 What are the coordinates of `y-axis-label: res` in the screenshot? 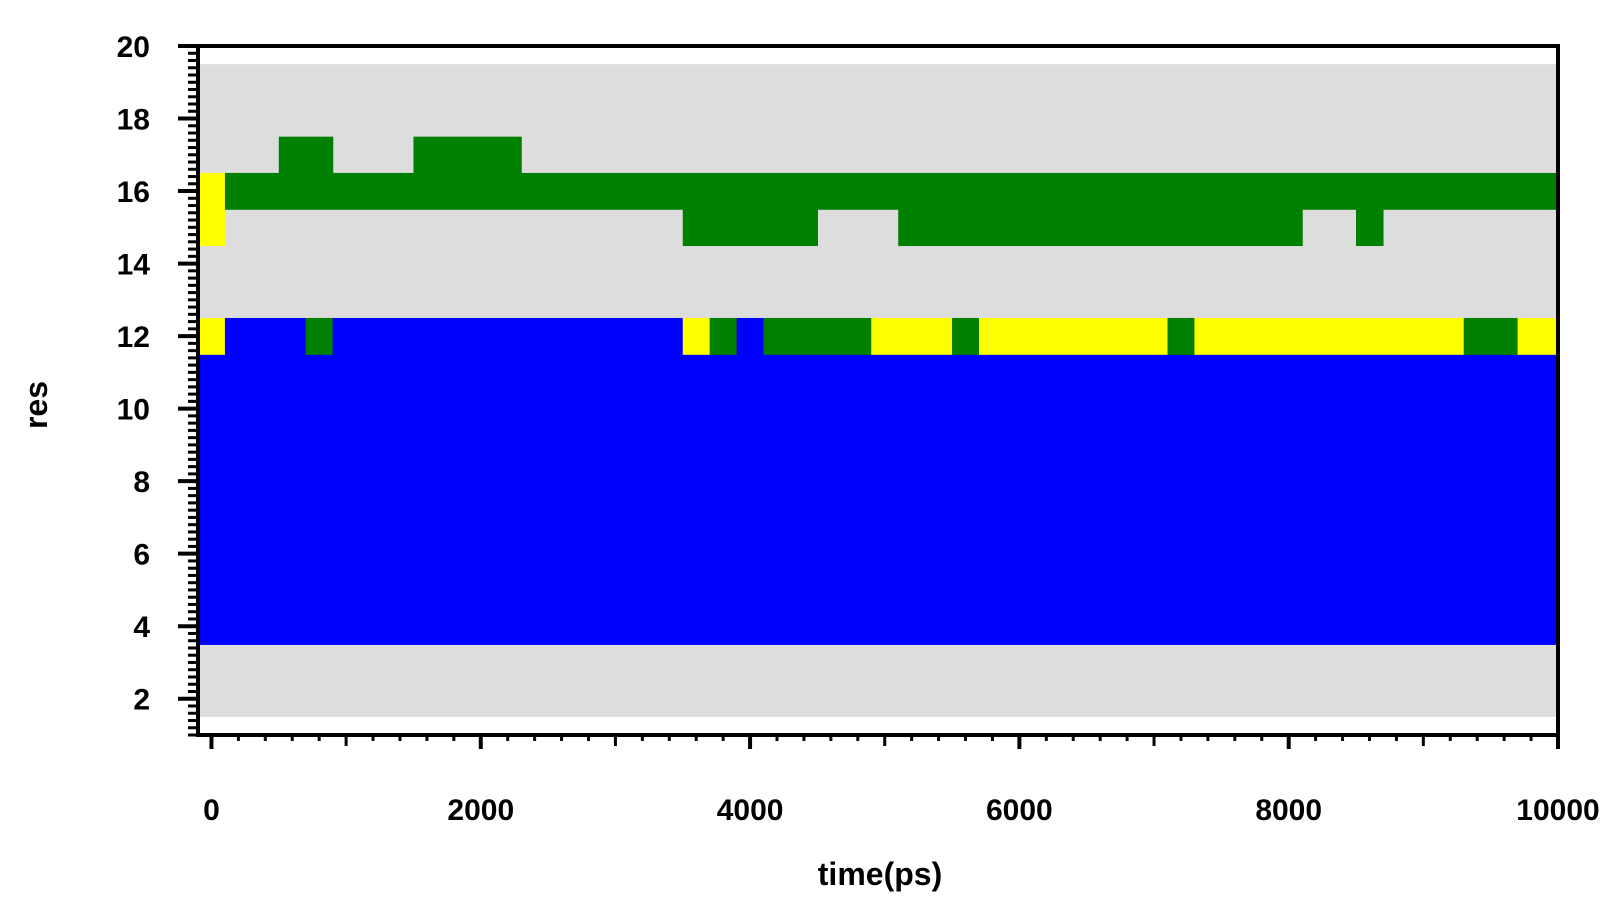 It's located at (36, 405).